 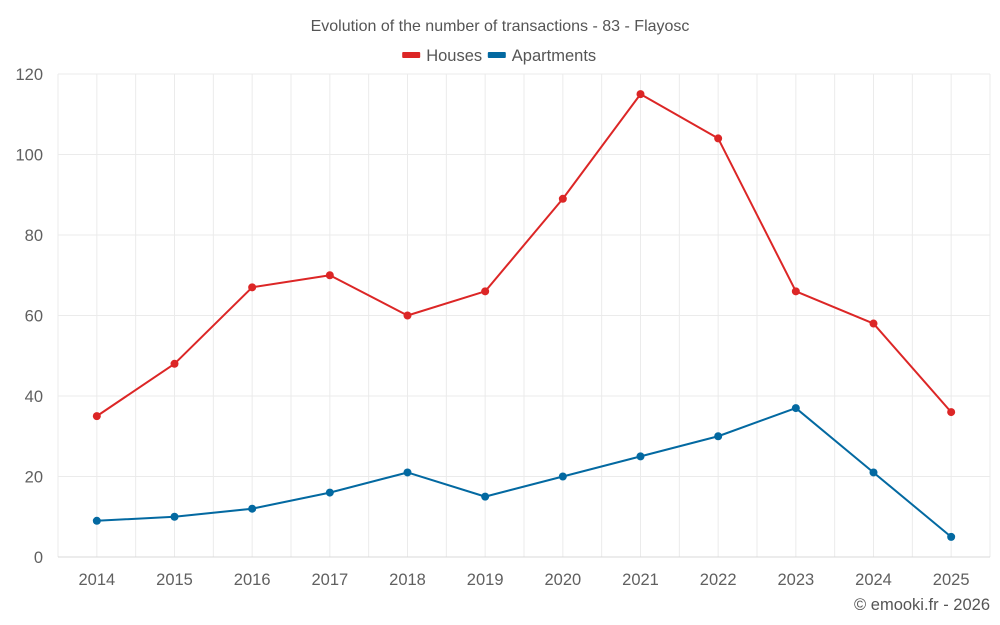 I want to click on y-axis-ticks: 0 20 40 60 80 100 120, so click(x=29, y=316).